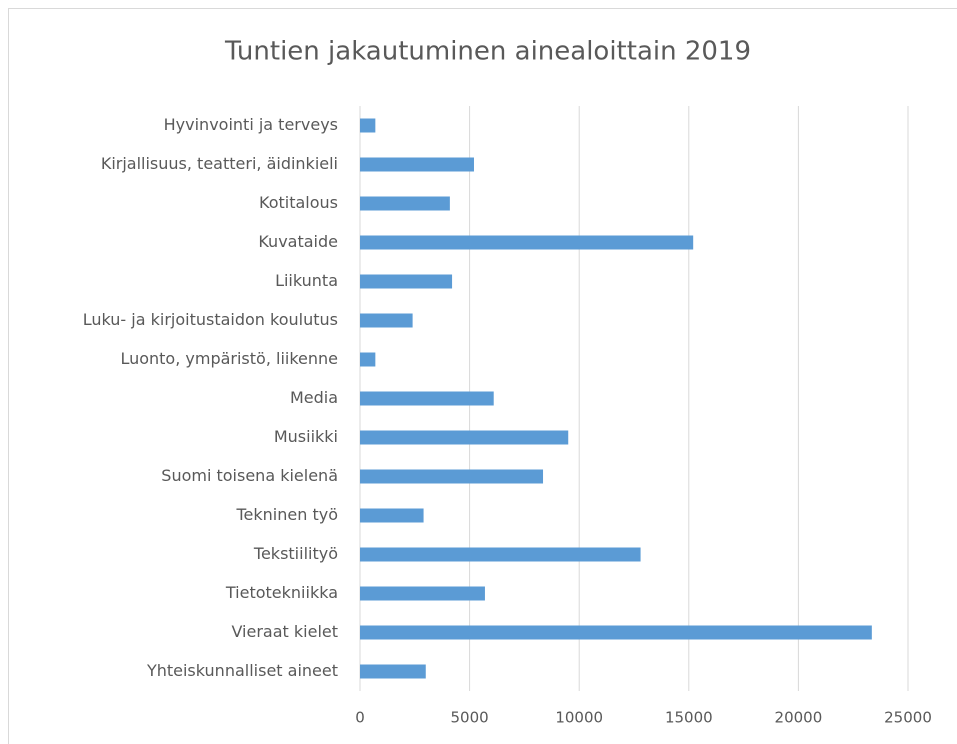 The image size is (957, 744). Describe the element at coordinates (242, 670) in the screenshot. I see `y-tick-label: Yhteiskunnalliset aineet` at that location.